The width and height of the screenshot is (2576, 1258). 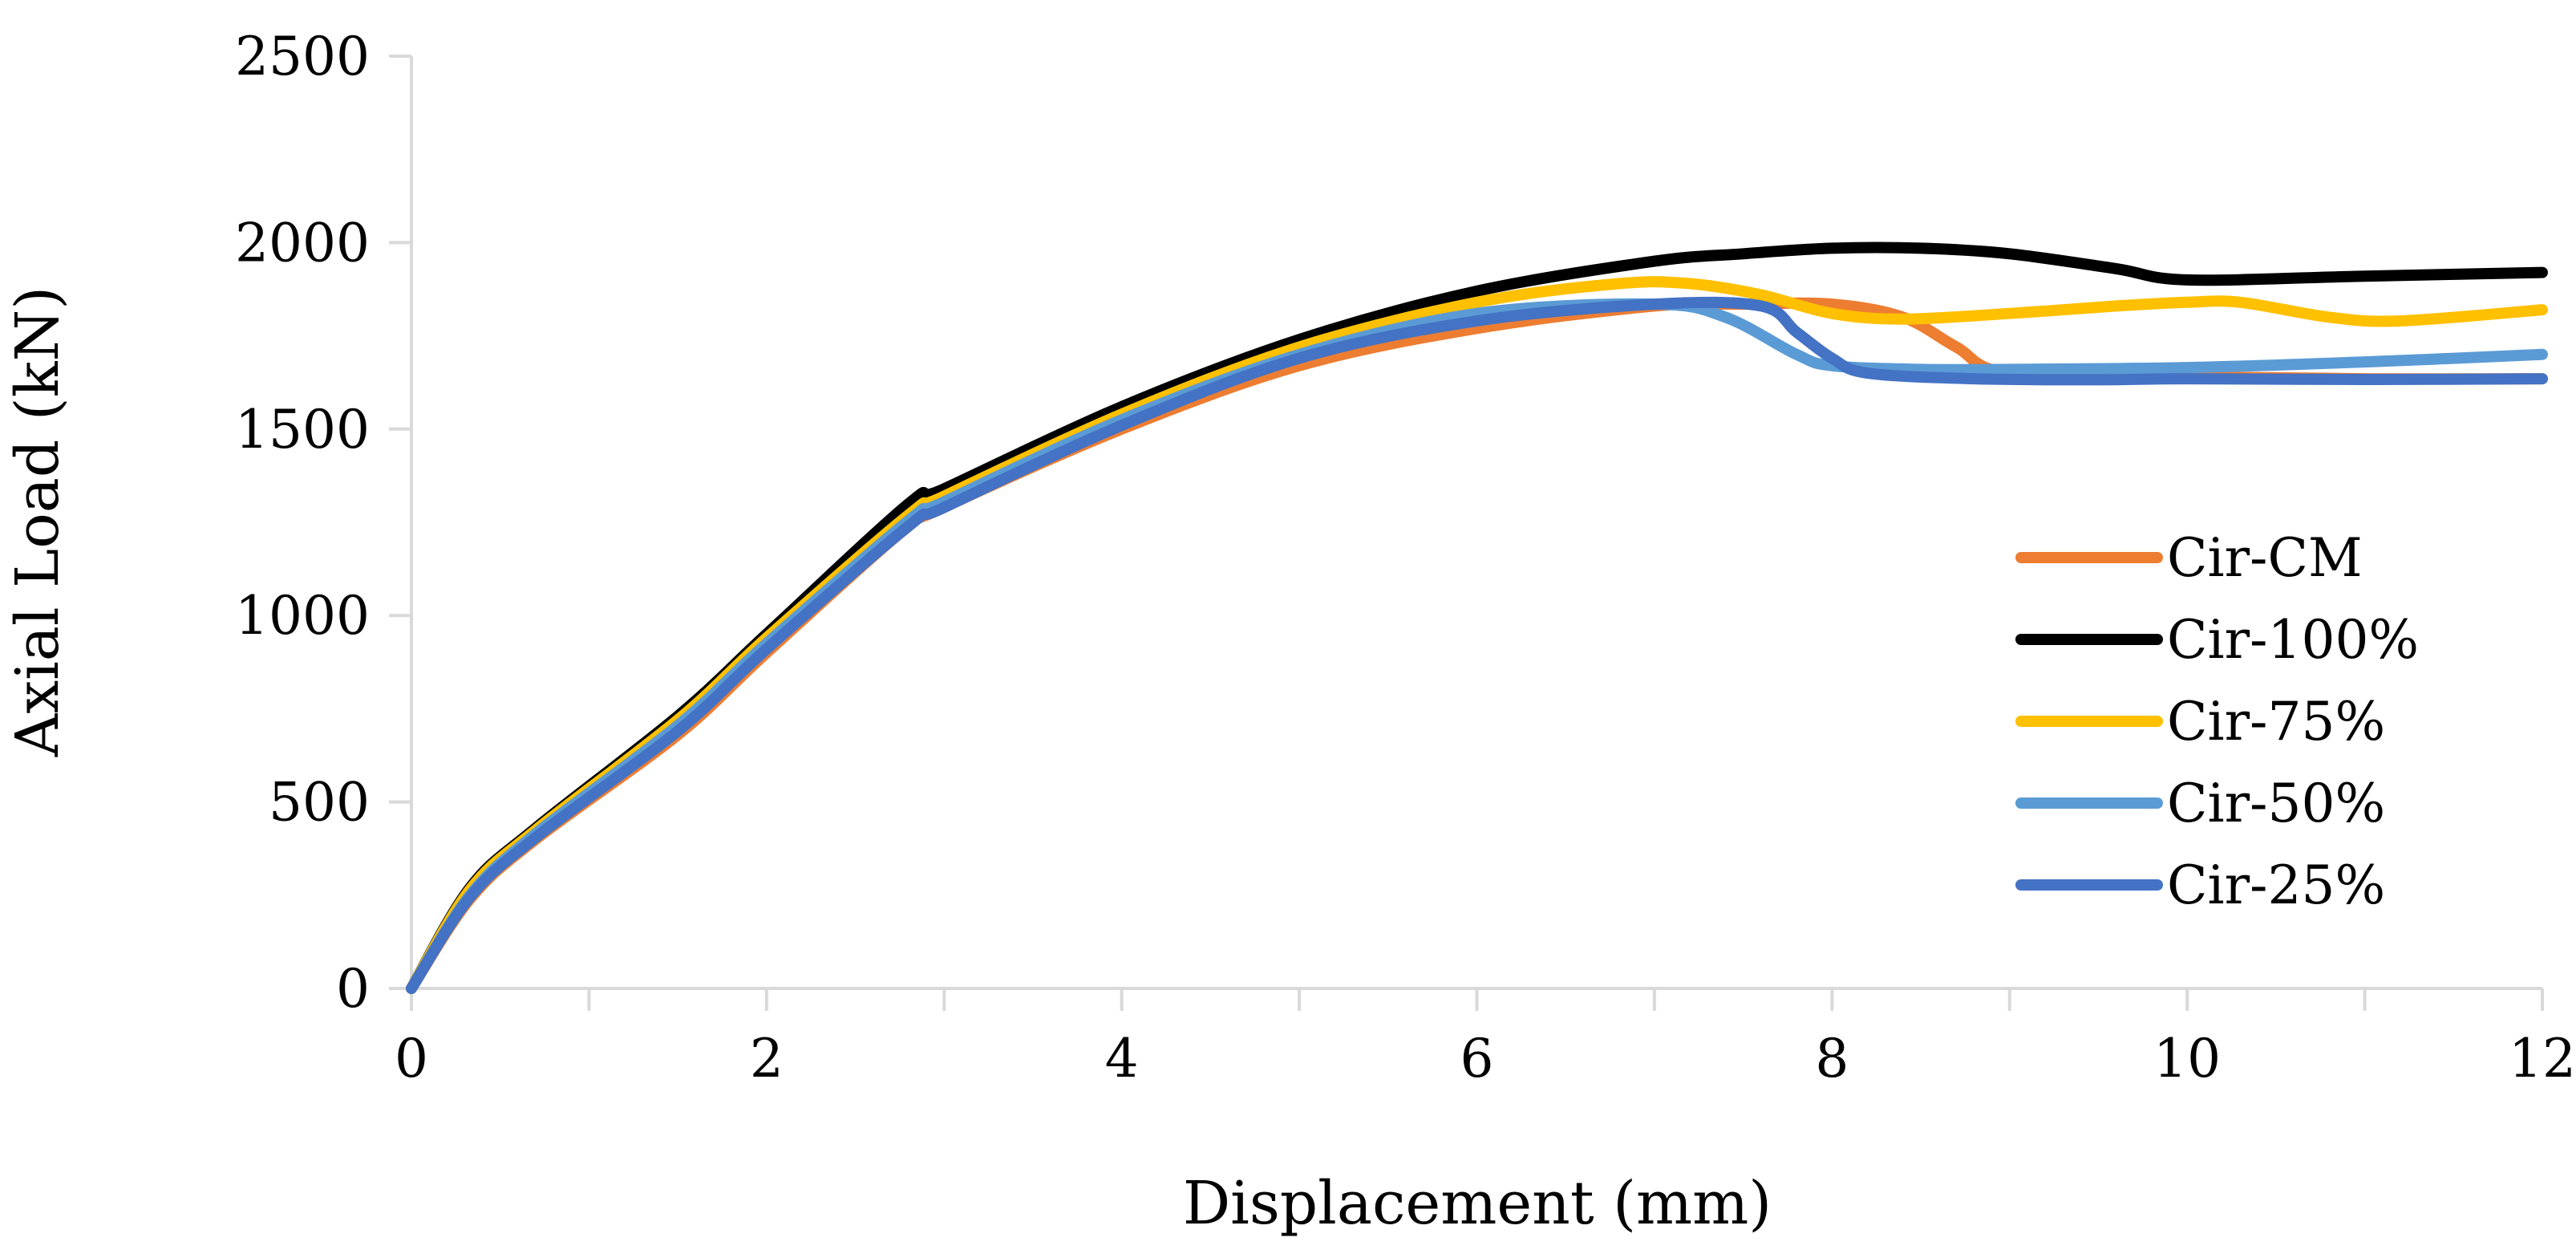 I want to click on legend: Cir-CM Cir-100% Cir-75% Cir-50% Cir-25%, so click(x=2217, y=721).